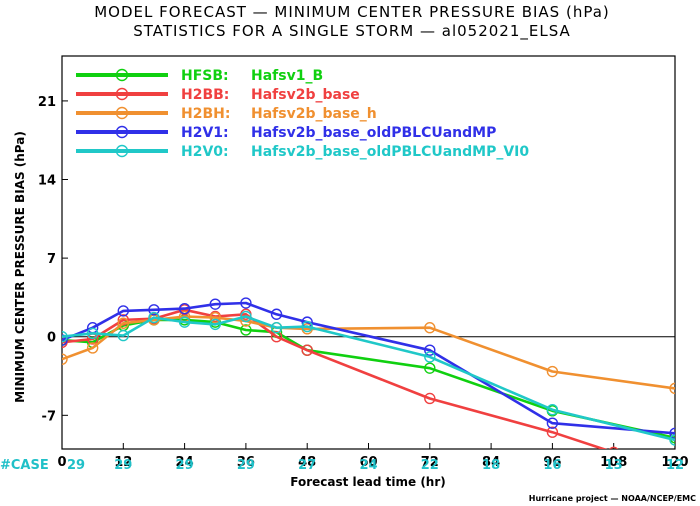 This screenshot has height=506, width=700. Describe the element at coordinates (373, 133) in the screenshot. I see `legend-name: Hafsv2b_base_oldPBLCUandMP` at that location.